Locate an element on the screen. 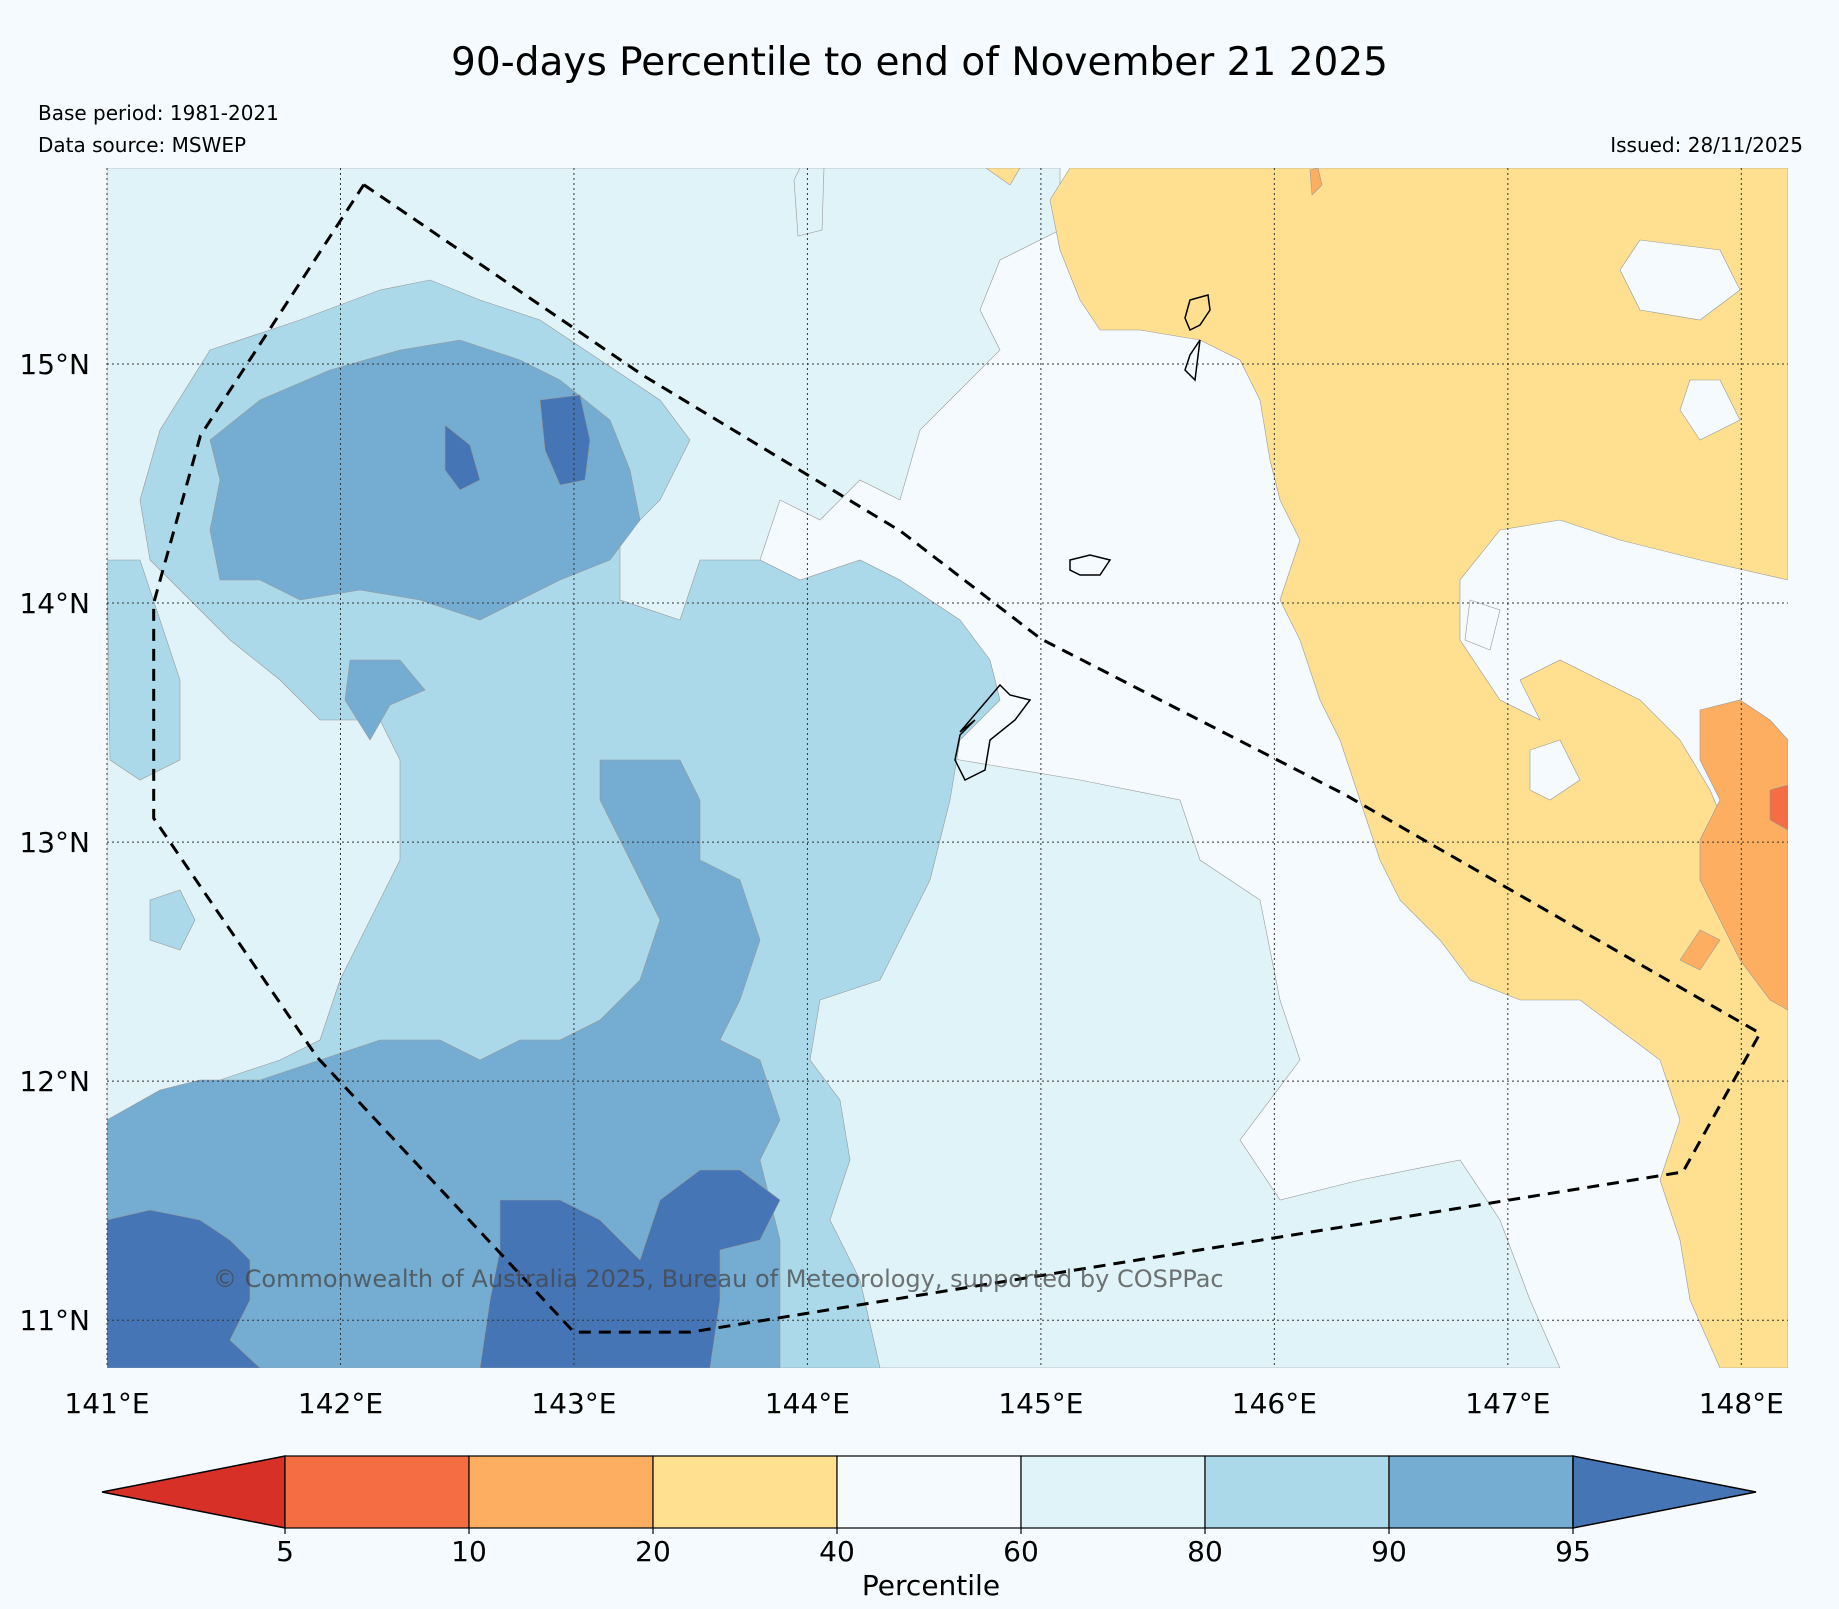 This screenshot has height=1609, width=1839. colorbar-tick-label: 5 is located at coordinates (285, 1551).